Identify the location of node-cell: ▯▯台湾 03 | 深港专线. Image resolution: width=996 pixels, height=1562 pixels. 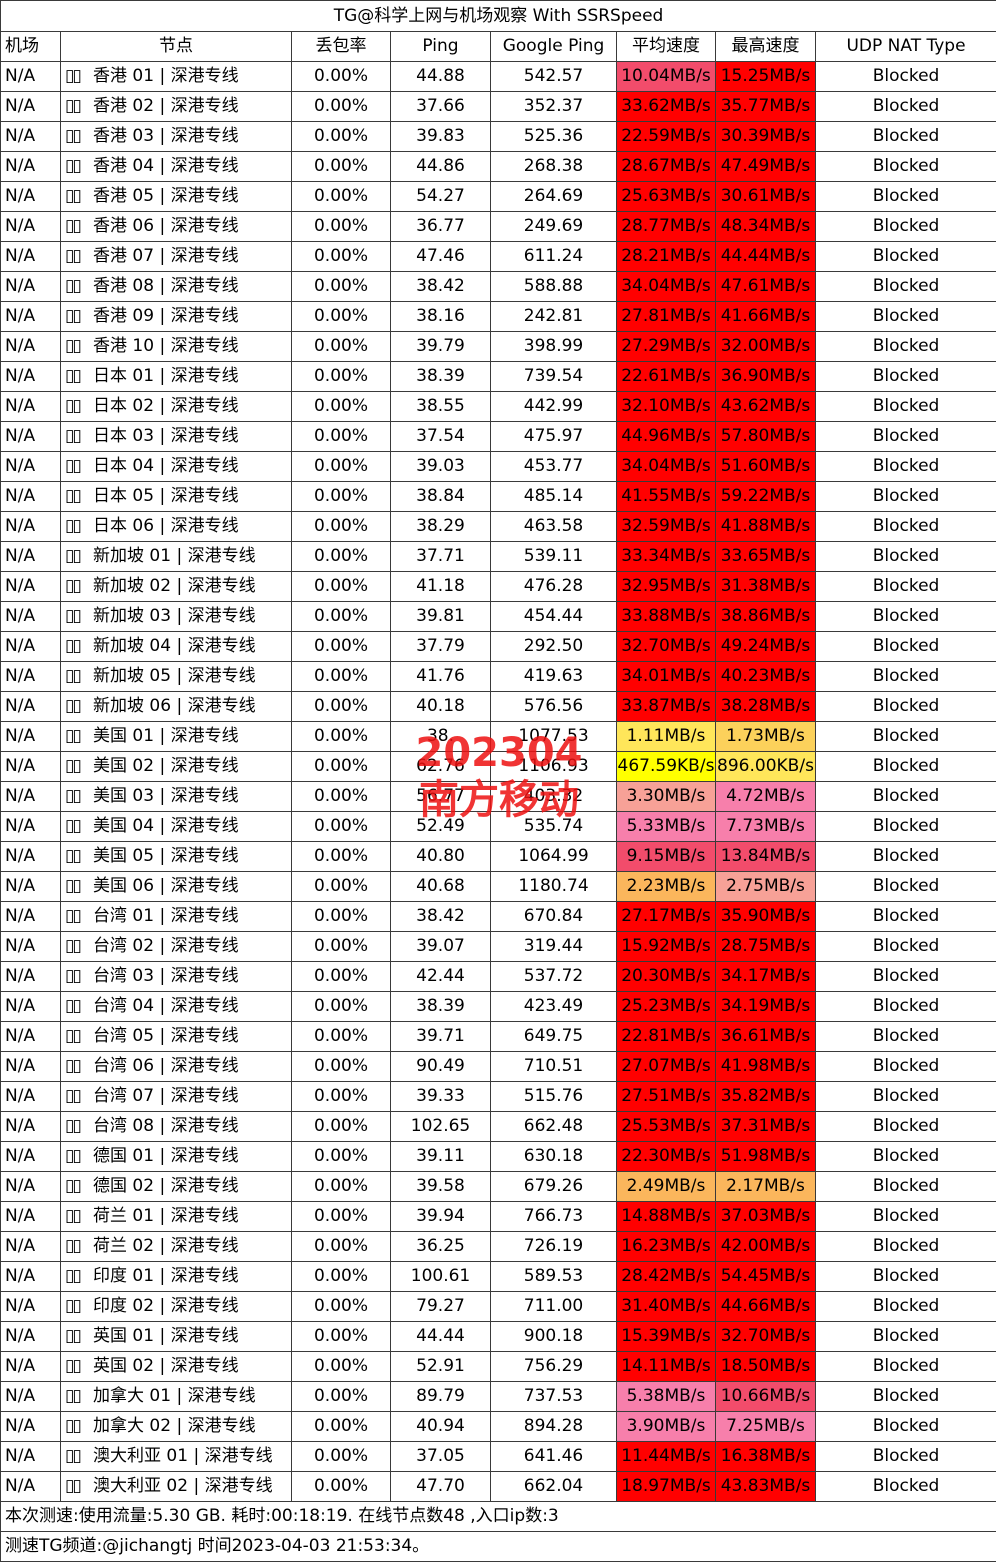
(176, 977).